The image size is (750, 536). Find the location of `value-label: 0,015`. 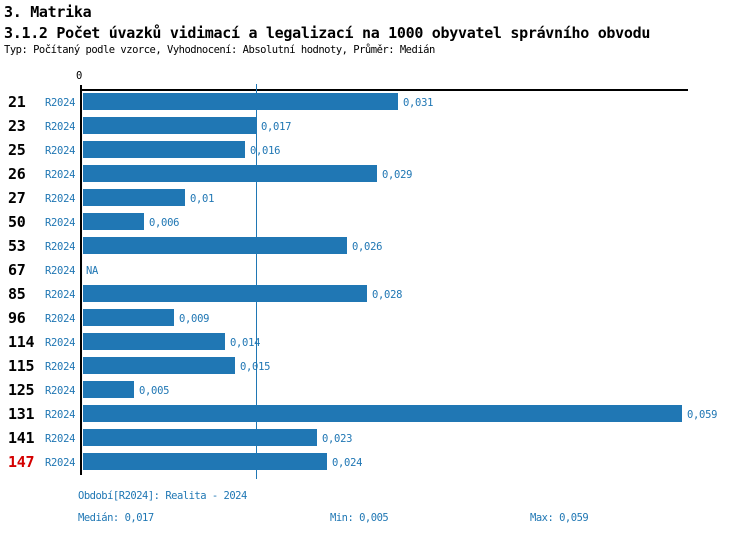

value-label: 0,015 is located at coordinates (255, 367).